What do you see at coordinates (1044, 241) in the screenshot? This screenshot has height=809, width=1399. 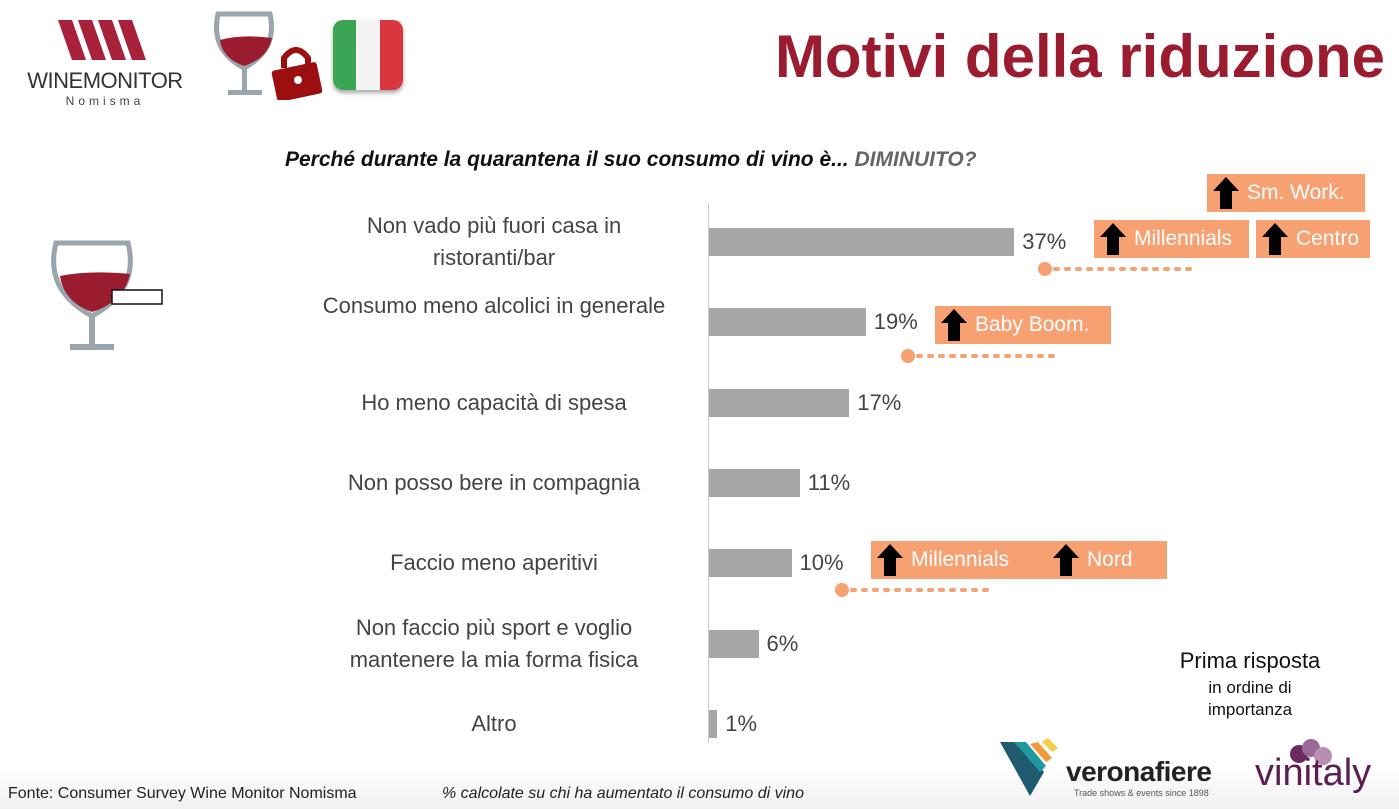 I see `value-label: 37%` at bounding box center [1044, 241].